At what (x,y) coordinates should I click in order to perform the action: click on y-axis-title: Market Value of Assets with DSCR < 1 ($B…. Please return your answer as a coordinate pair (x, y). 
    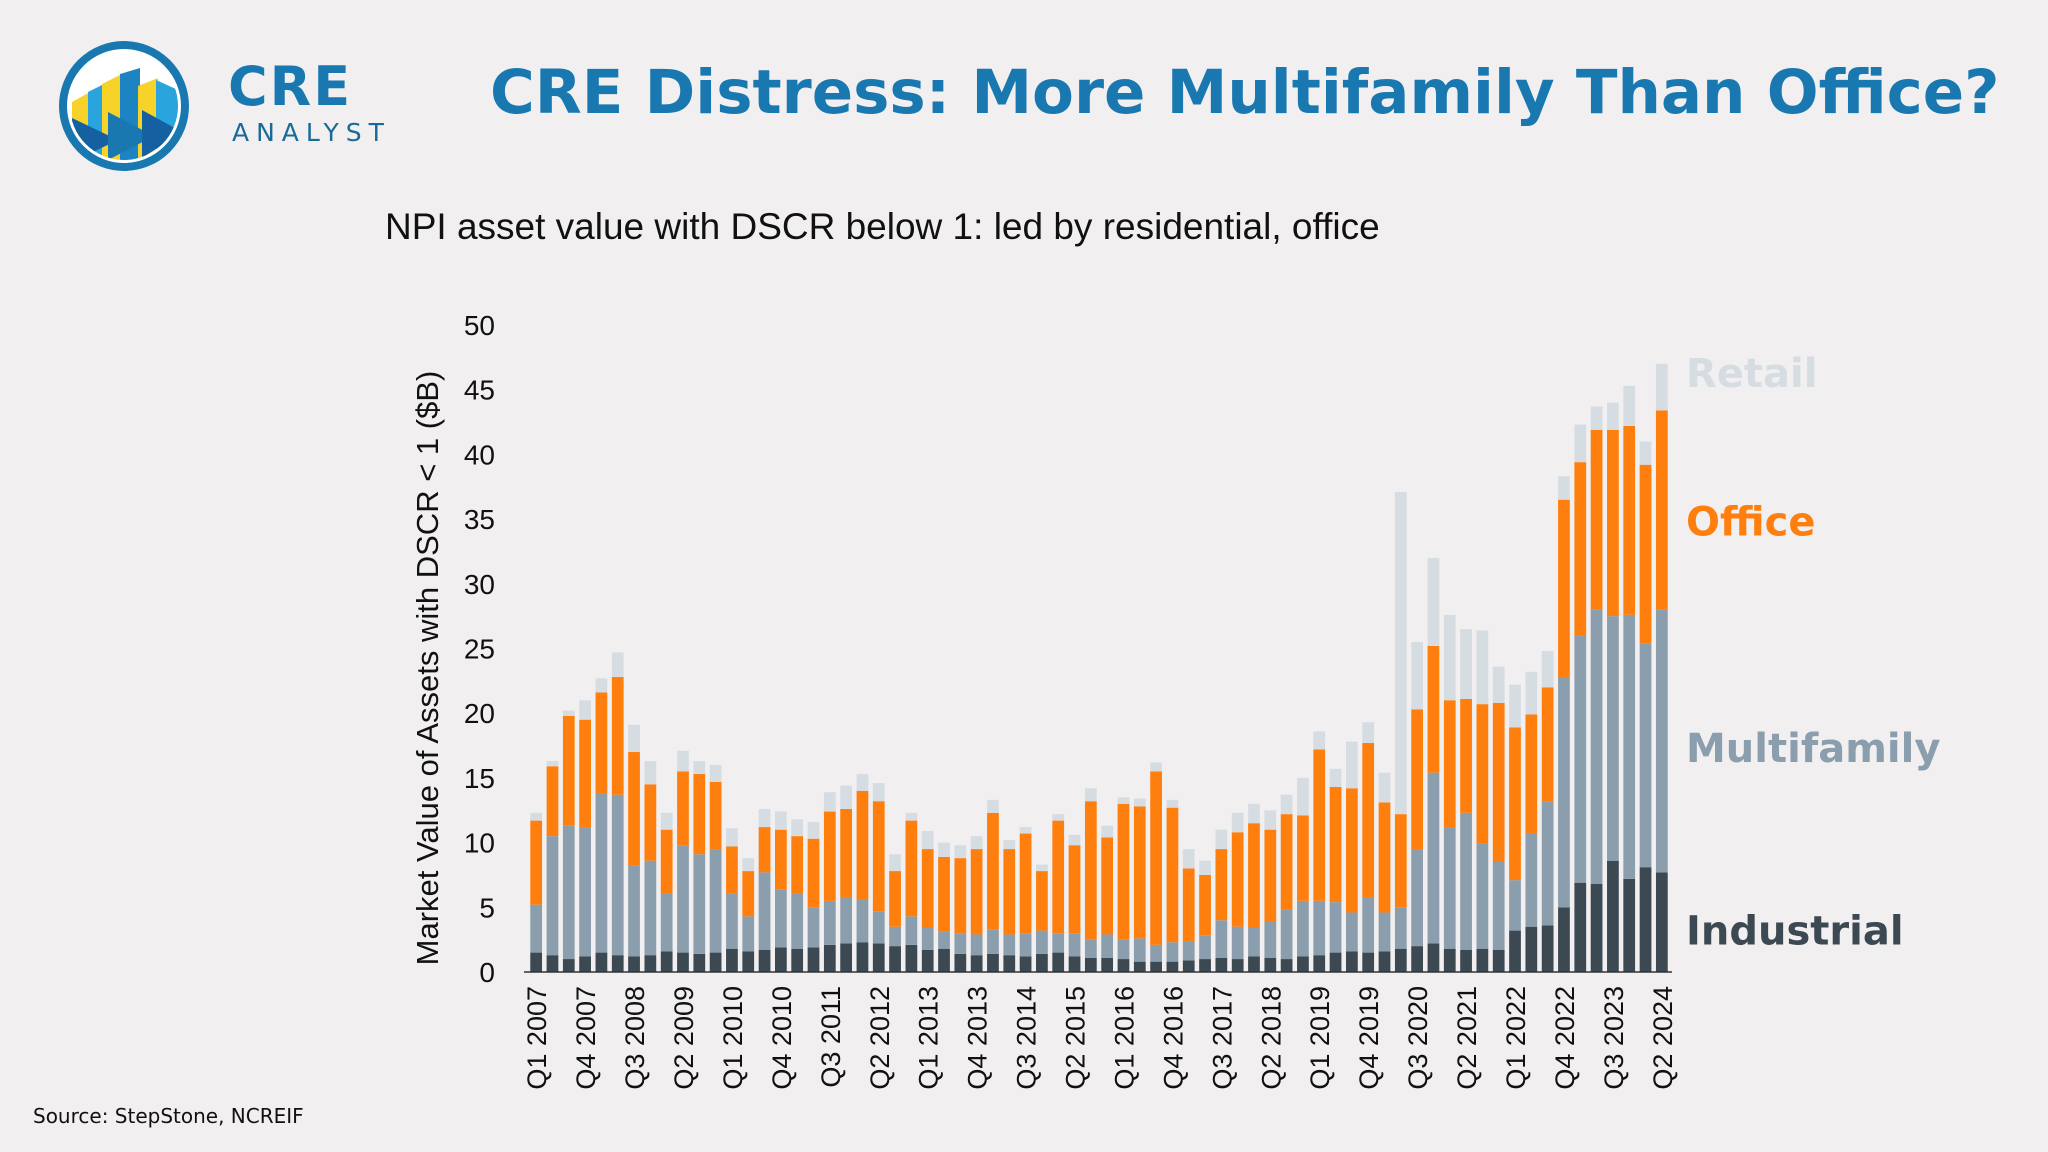
    Looking at the image, I should click on (427, 668).